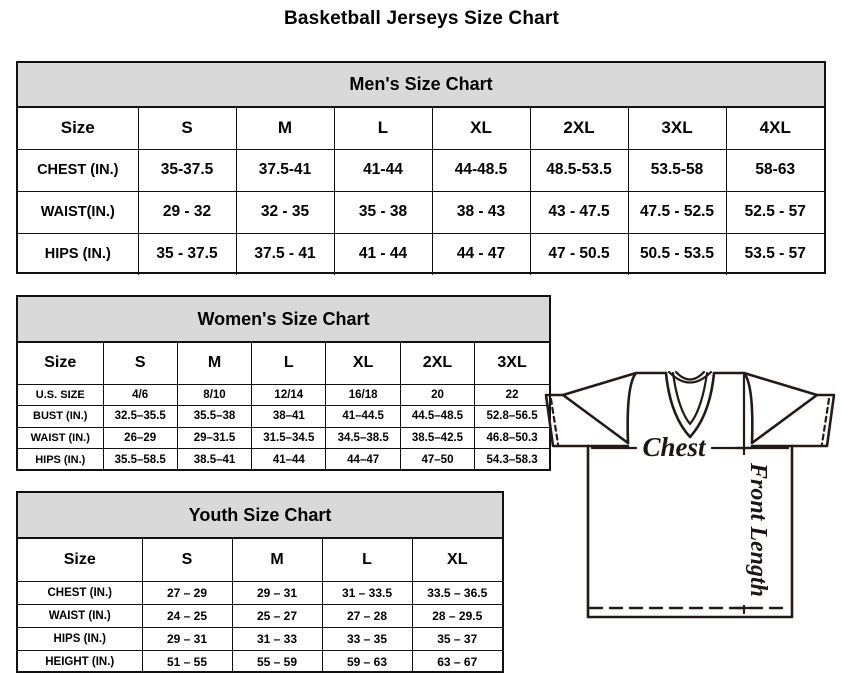 The height and width of the screenshot is (679, 843). What do you see at coordinates (383, 253) in the screenshot?
I see `mens-cell: 41 - 44` at bounding box center [383, 253].